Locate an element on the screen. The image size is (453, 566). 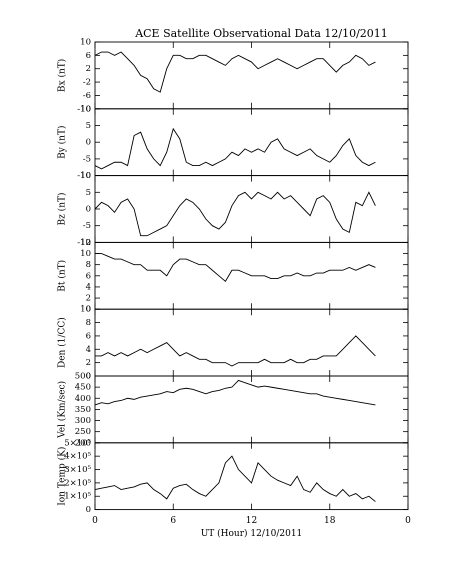
y-tick-label: 400 is located at coordinates (83, 399).